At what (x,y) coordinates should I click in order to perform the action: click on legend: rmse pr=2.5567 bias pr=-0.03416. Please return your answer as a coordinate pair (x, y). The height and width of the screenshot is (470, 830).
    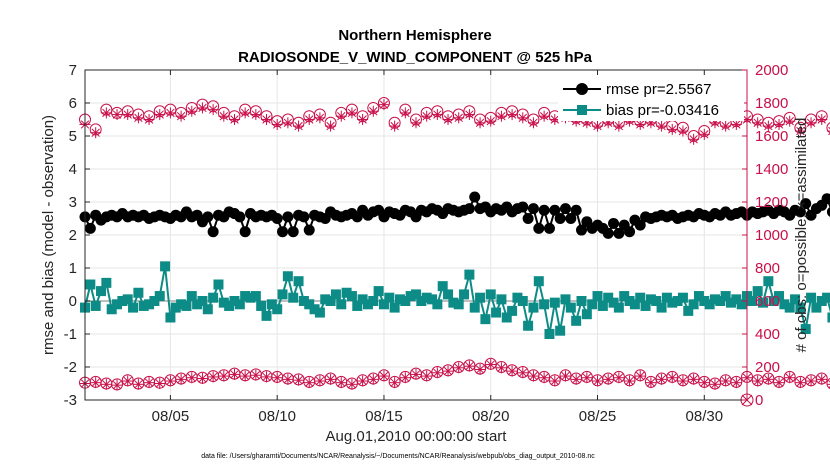
    Looking at the image, I should click on (651, 98).